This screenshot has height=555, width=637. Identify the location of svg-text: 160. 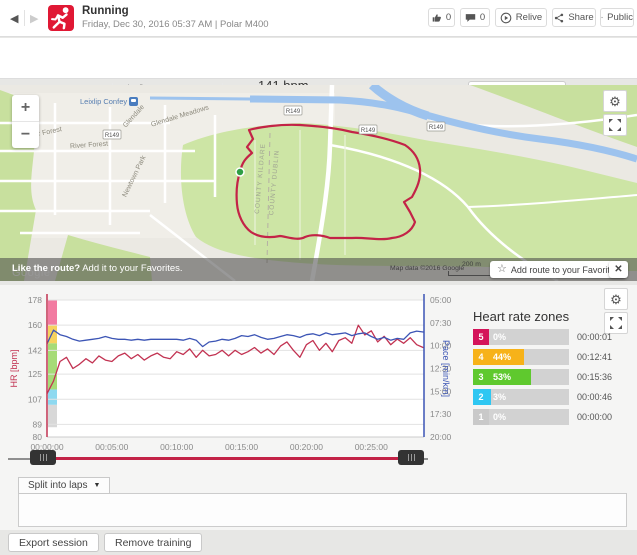
(35, 325).